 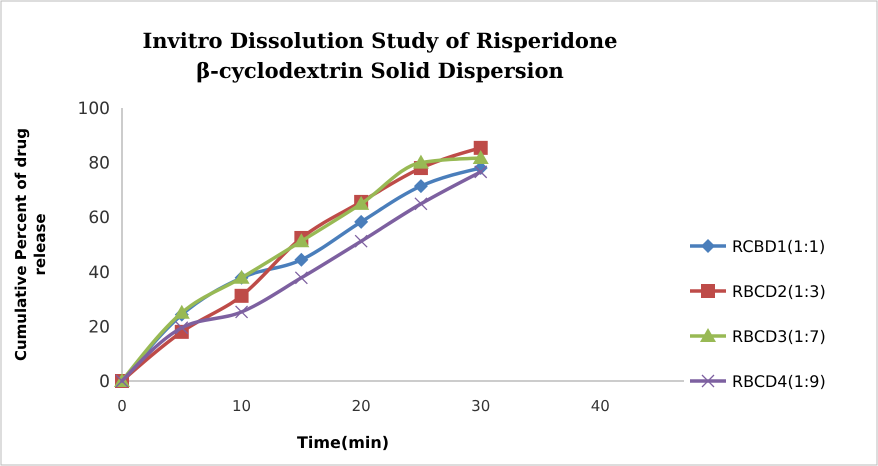 I want to click on y-tick-label: 80, so click(x=99, y=164).